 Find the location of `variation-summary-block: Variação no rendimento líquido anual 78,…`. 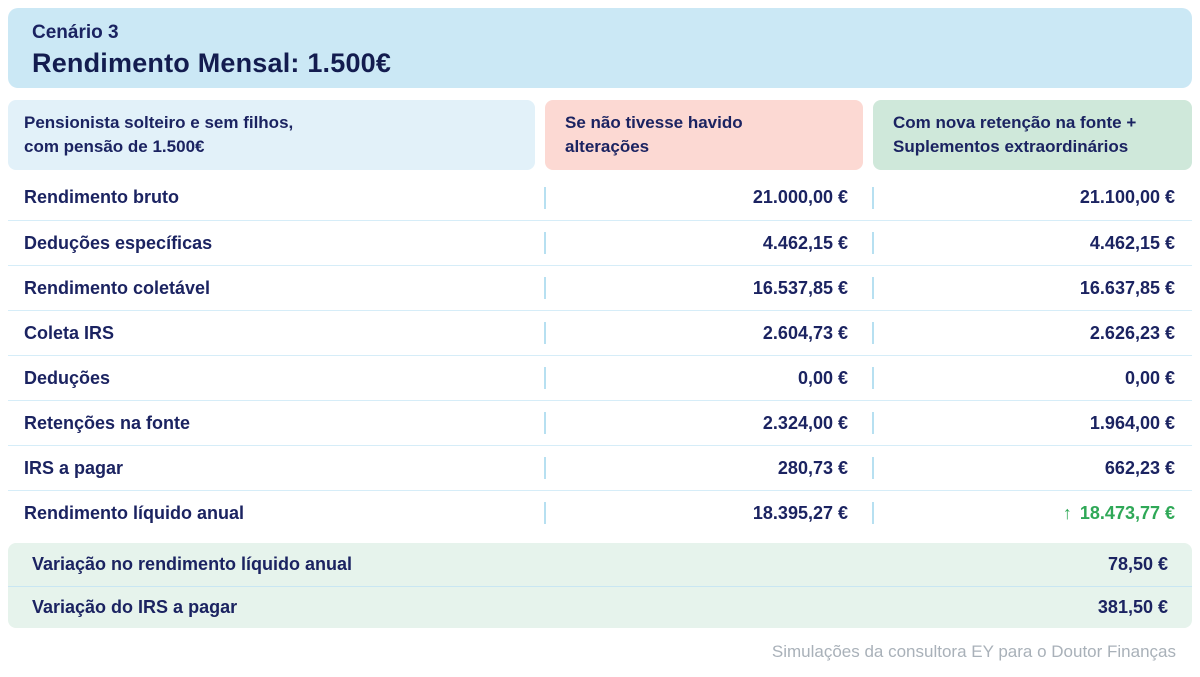

variation-summary-block: Variação no rendimento líquido anual 78,… is located at coordinates (600, 585).